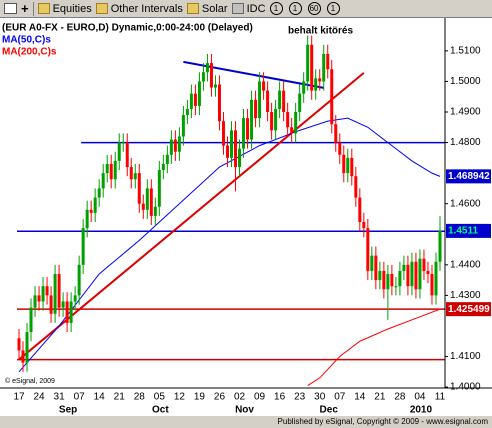  What do you see at coordinates (72, 8) in the screenshot?
I see `menu-label: Equities` at bounding box center [72, 8].